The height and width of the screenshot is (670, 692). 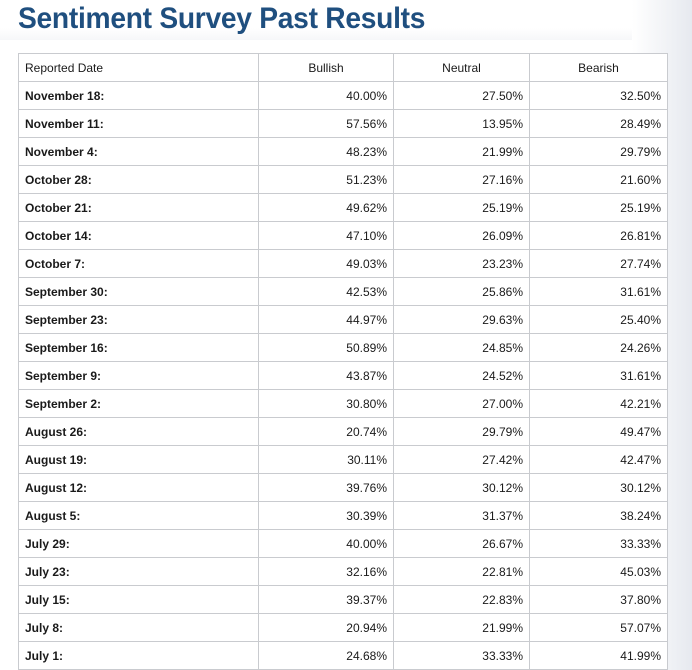 What do you see at coordinates (598, 179) in the screenshot?
I see `row-bearish-cell: 21.60%` at bounding box center [598, 179].